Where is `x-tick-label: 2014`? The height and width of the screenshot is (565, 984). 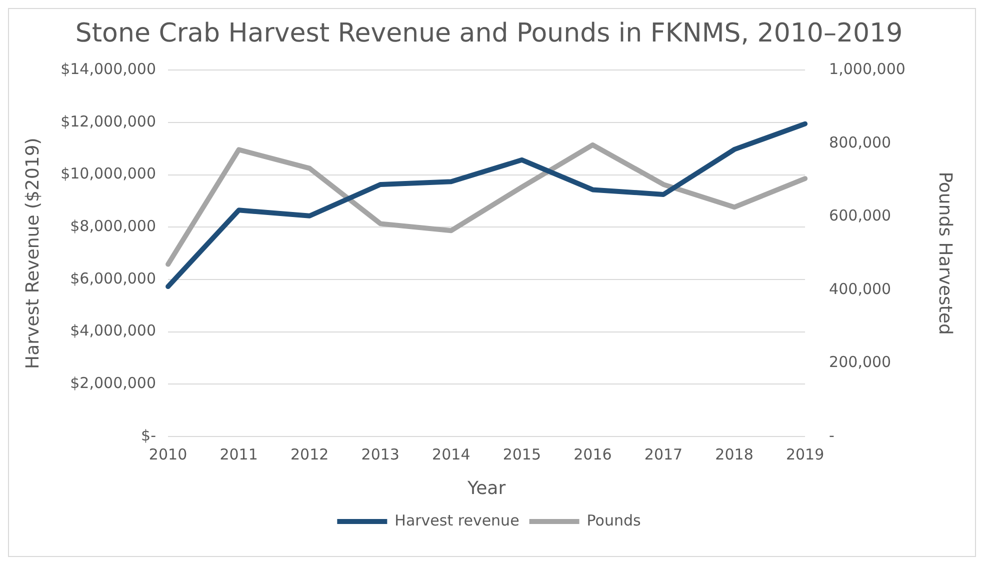
x-tick-label: 2014 is located at coordinates (451, 454).